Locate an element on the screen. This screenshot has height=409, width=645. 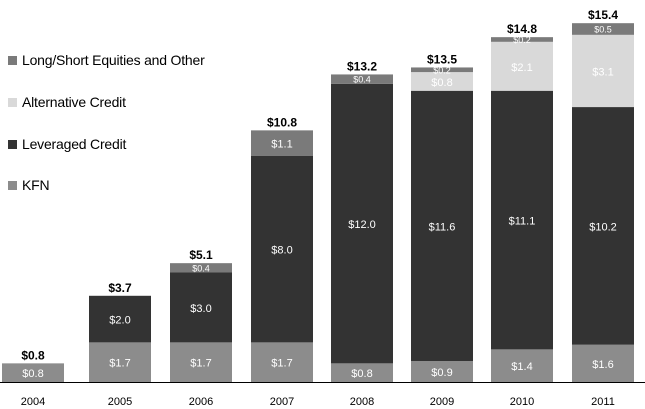
segment-label-kfn-2009: $0.9 is located at coordinates (441, 373).